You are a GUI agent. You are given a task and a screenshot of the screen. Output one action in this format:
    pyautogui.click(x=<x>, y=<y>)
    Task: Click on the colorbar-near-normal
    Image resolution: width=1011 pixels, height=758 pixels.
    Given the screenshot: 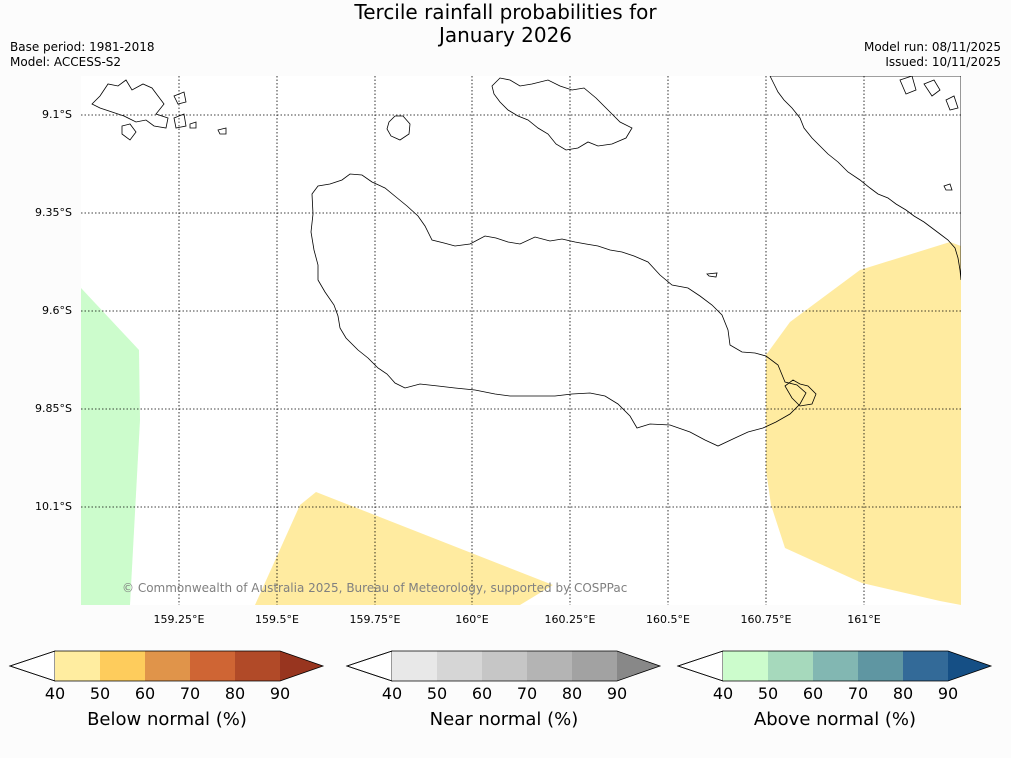 What is the action you would take?
    pyautogui.click(x=503, y=666)
    